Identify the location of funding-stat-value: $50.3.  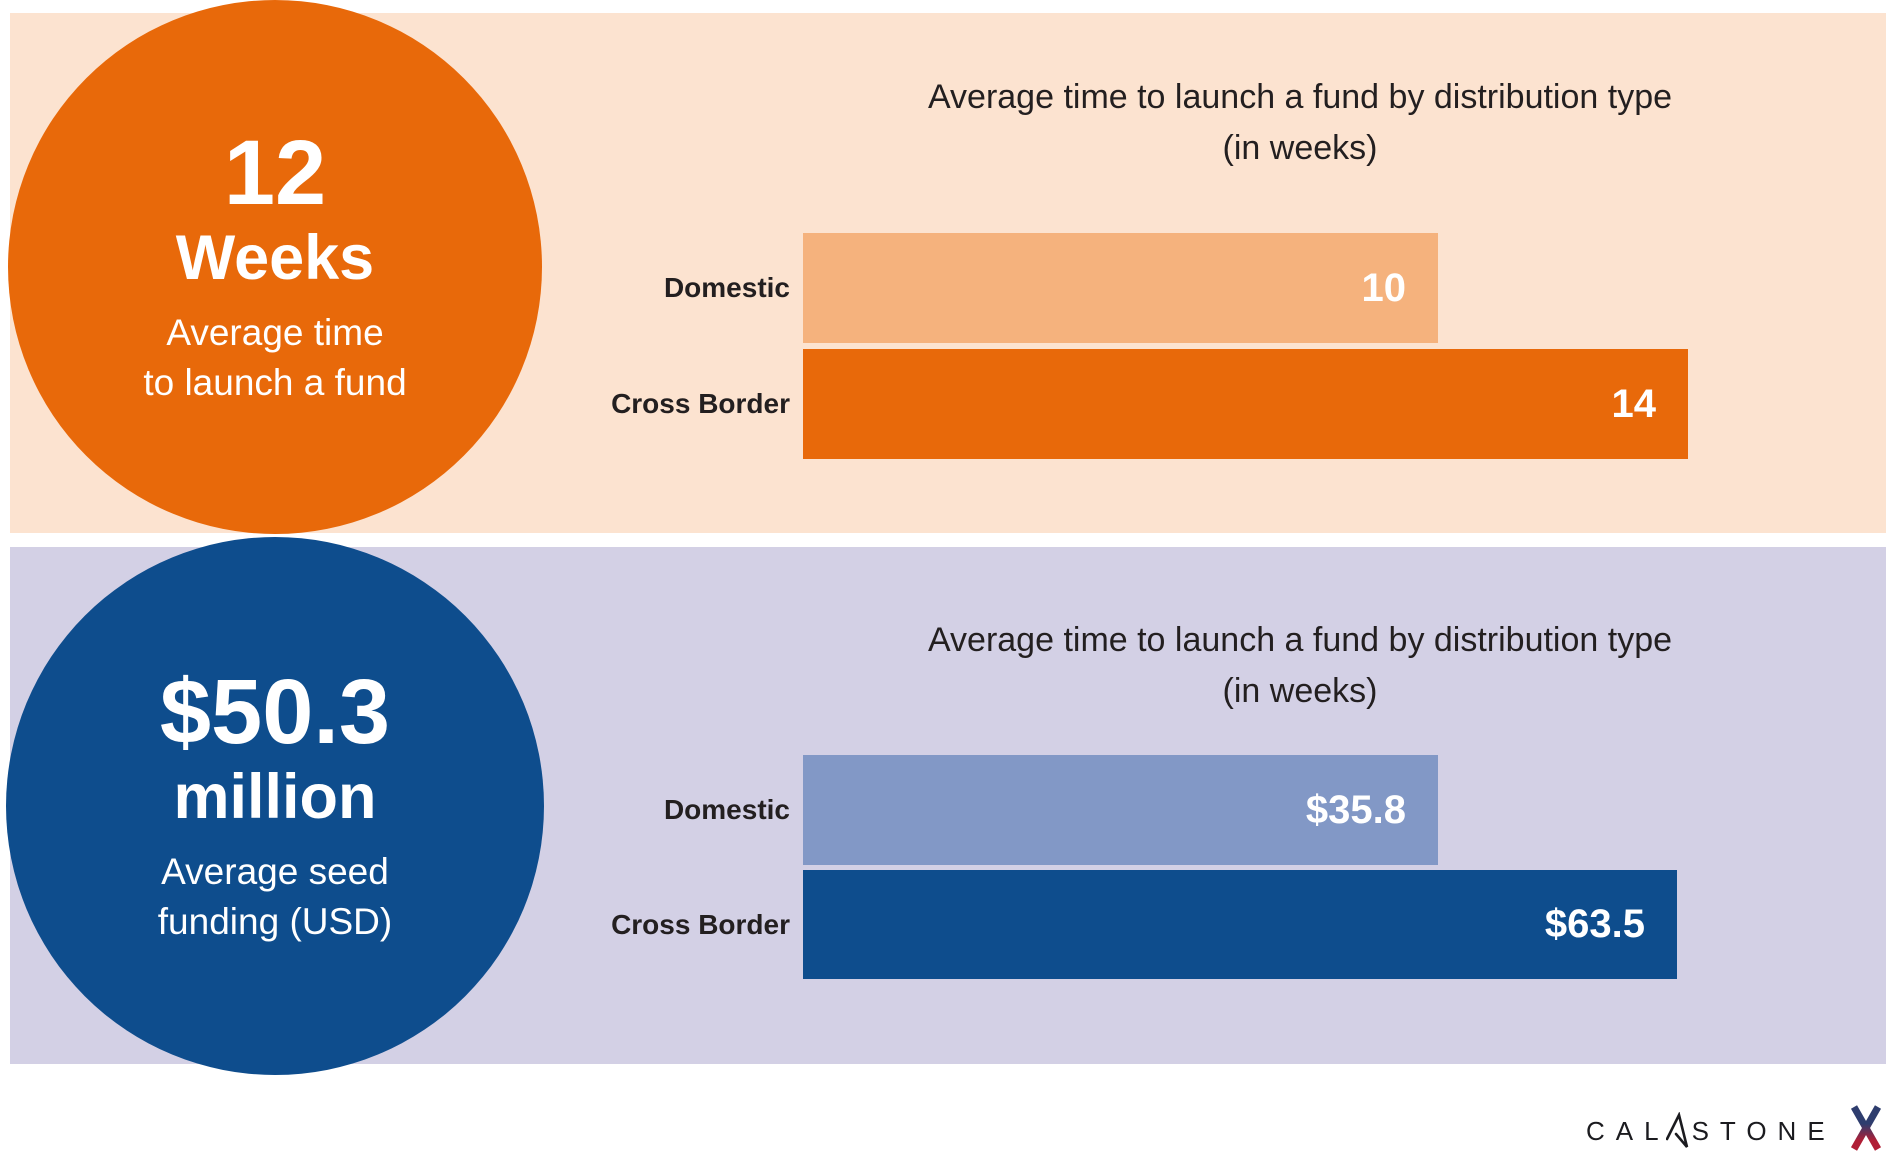
(275, 712).